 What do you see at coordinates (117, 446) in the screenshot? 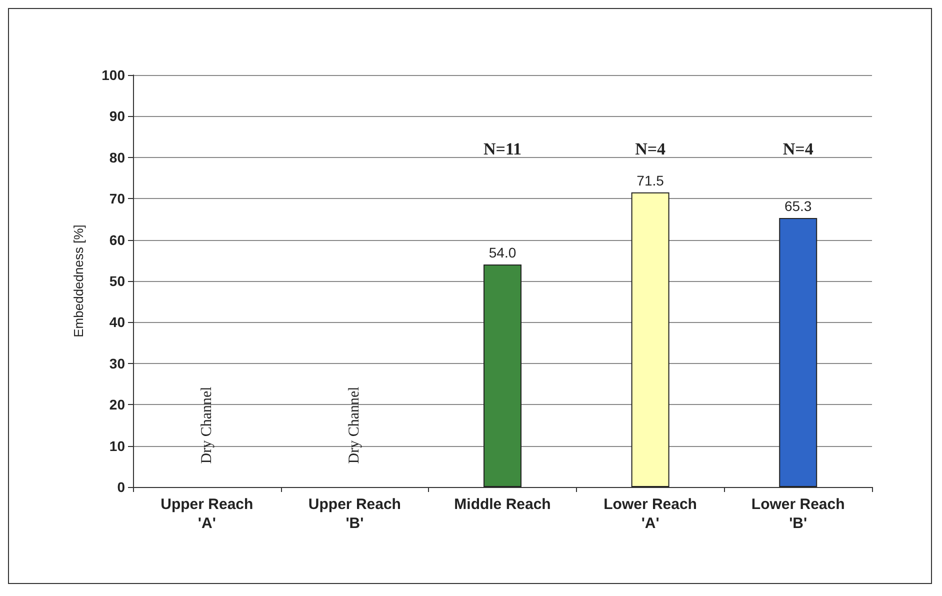
I see `y-tick-label: 10` at bounding box center [117, 446].